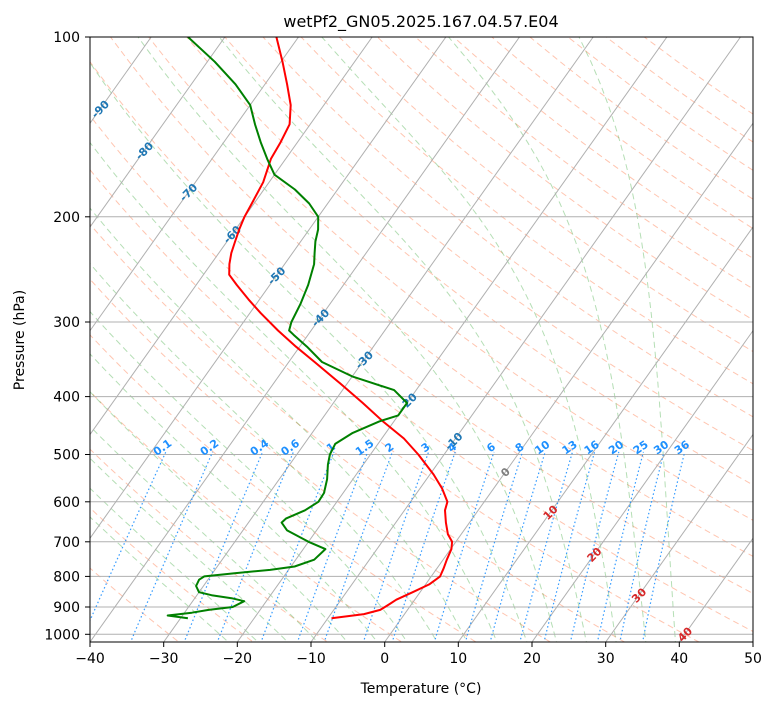 This screenshot has height=708, width=775. I want to click on y-tick-label: 800, so click(66, 577).